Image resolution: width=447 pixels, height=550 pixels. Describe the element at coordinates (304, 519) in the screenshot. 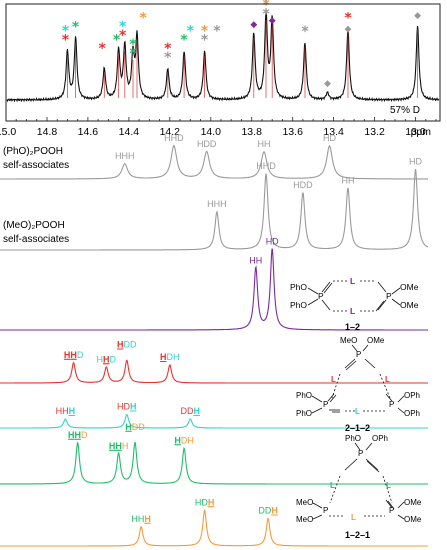

I see `s121-meo-2: MeO` at that location.